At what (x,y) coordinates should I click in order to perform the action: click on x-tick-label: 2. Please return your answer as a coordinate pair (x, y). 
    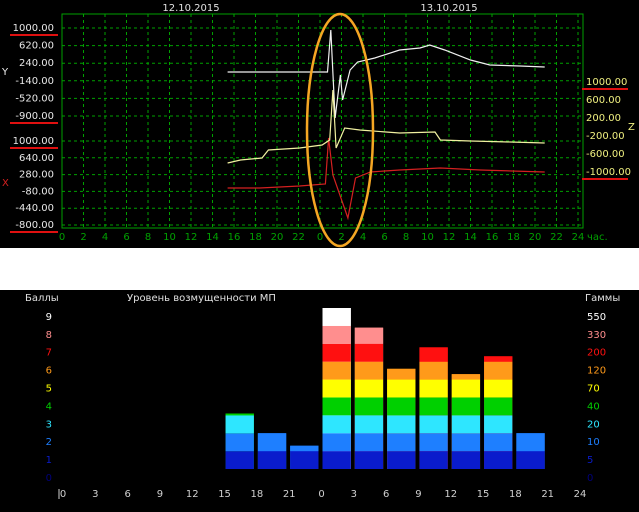
    Looking at the image, I should click on (83, 237).